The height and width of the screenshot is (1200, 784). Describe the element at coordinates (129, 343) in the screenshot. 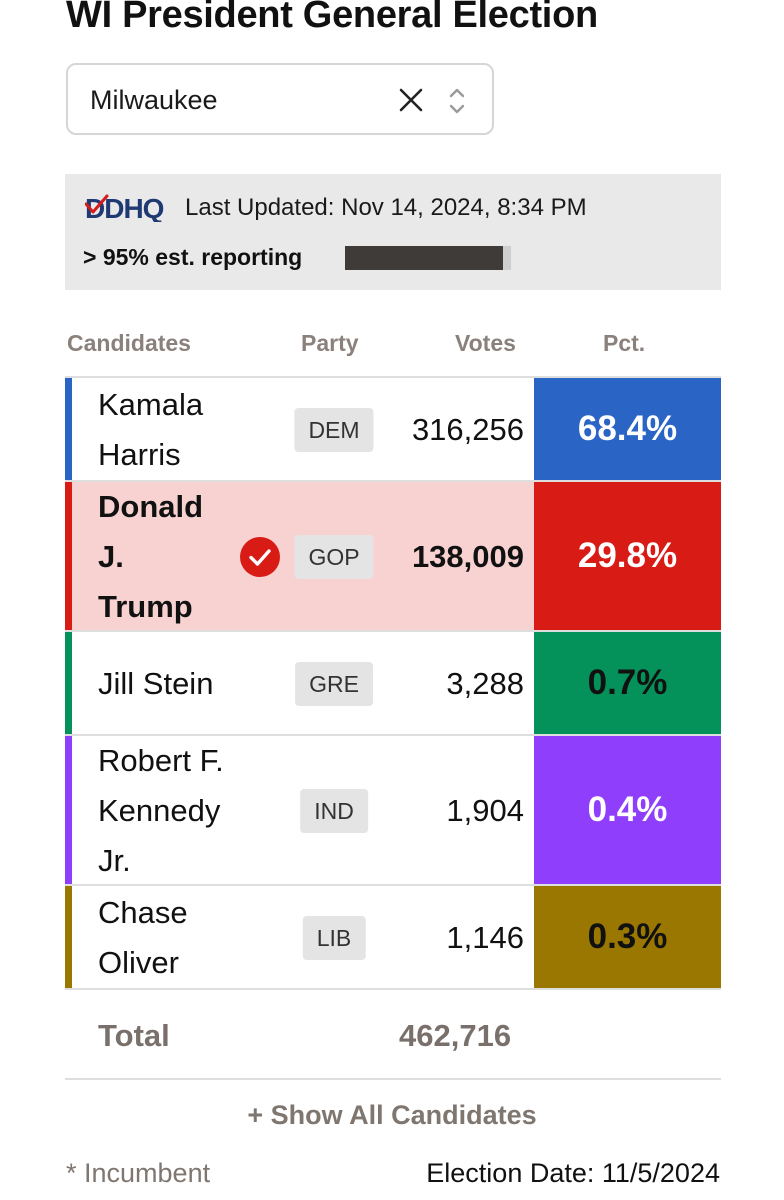

I see `column-header-candidates: Candidates` at that location.